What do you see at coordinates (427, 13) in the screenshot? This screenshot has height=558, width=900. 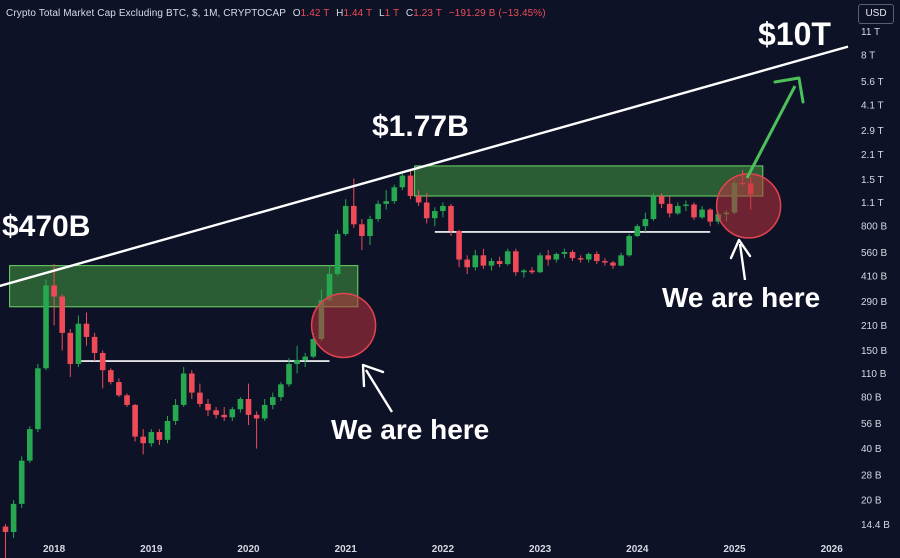 I see `close-value: 1.23 T` at bounding box center [427, 13].